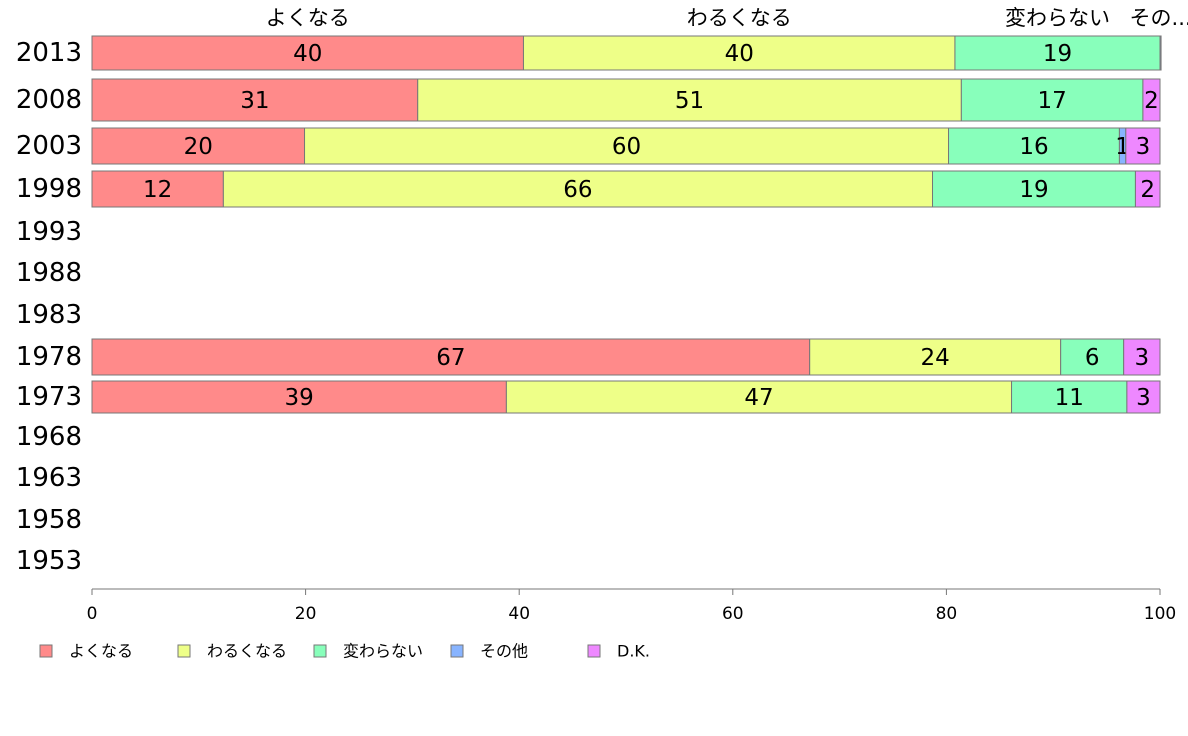  What do you see at coordinates (383, 651) in the screenshot?
I see `legend-label: 変わらない` at bounding box center [383, 651].